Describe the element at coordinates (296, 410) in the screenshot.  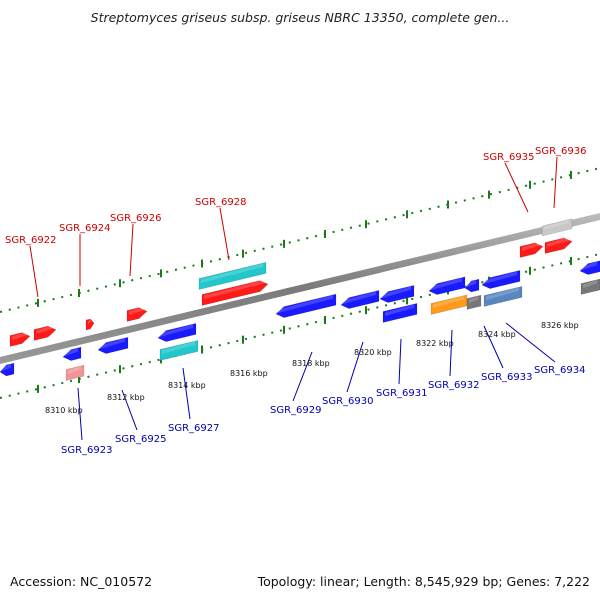
I see `gene-label-reverse: SGR_6929` at that location.